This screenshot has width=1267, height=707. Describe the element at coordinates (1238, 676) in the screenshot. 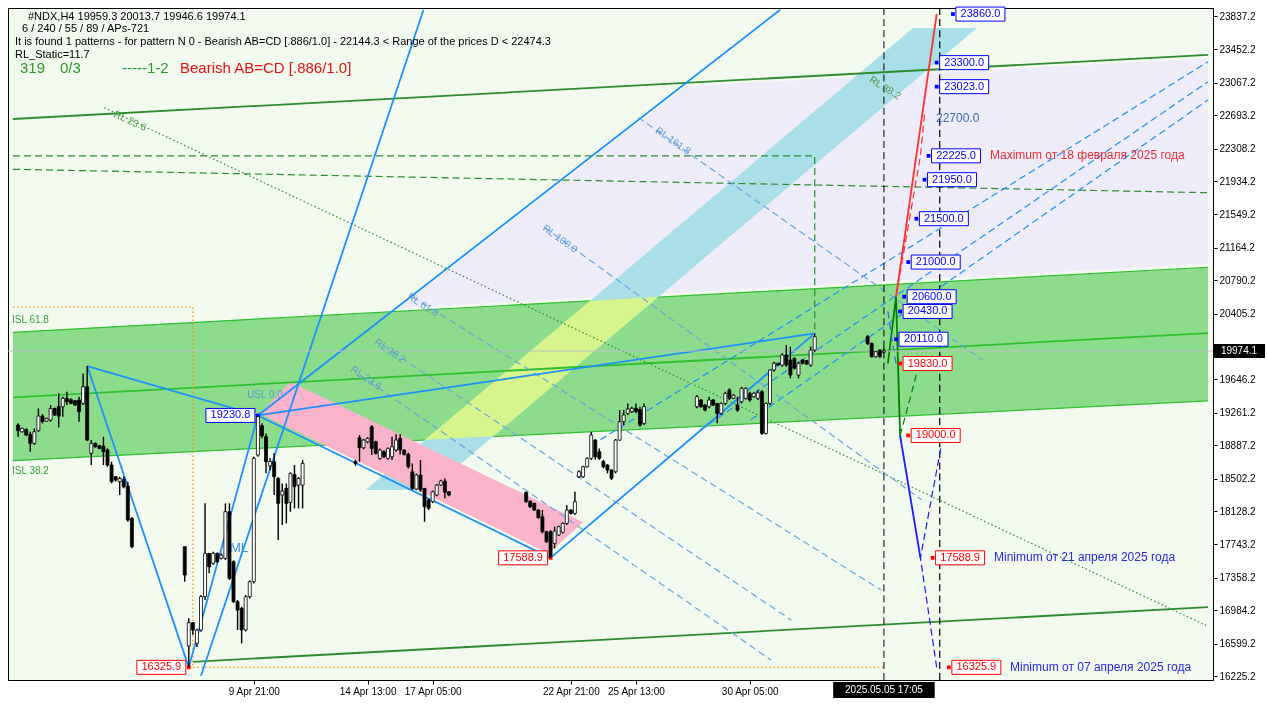

I see `y-tick-label: 16225.2` at that location.